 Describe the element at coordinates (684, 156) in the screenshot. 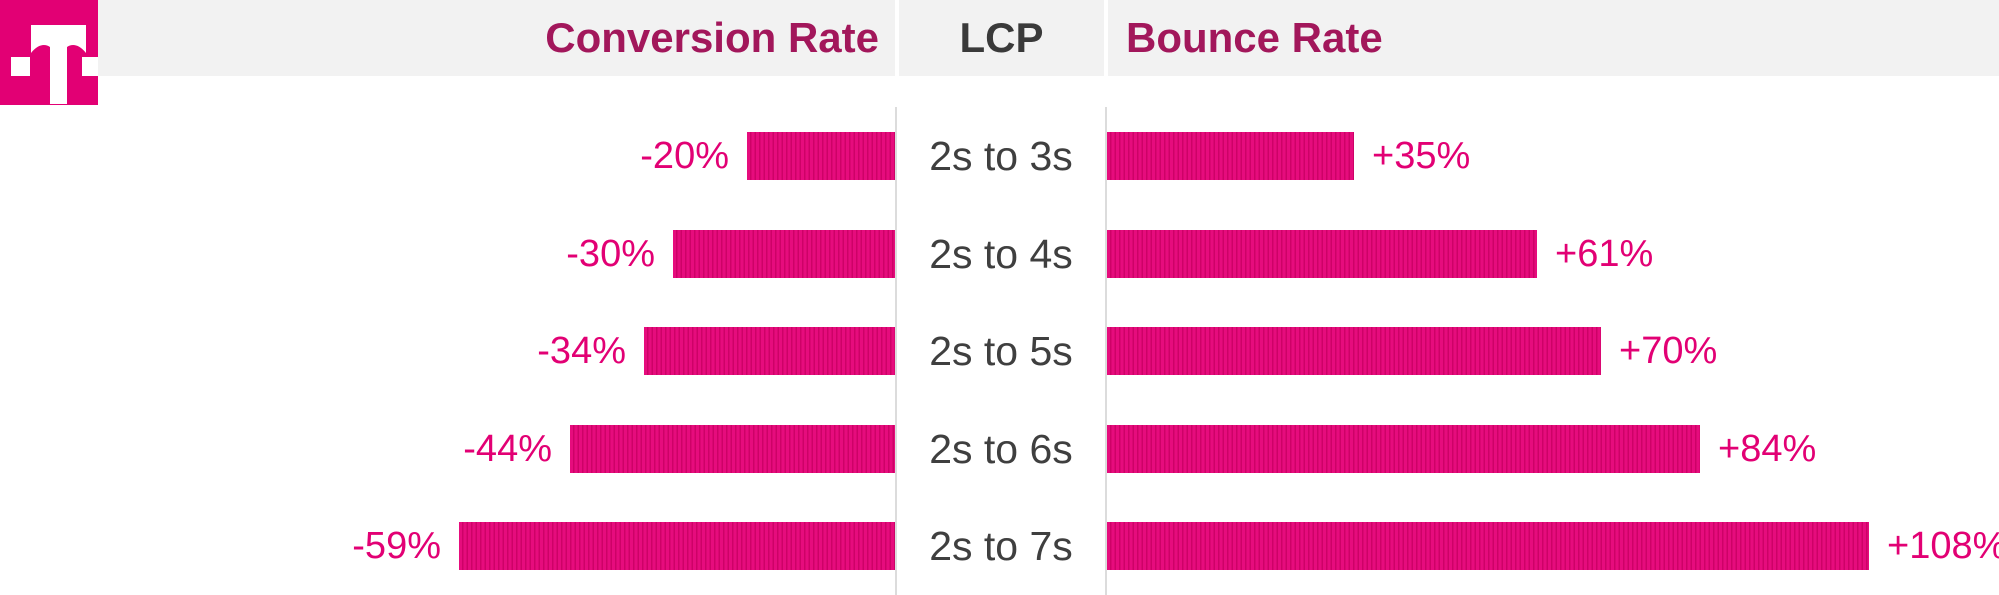

I see `conversion-rate-value-label: -20%` at that location.